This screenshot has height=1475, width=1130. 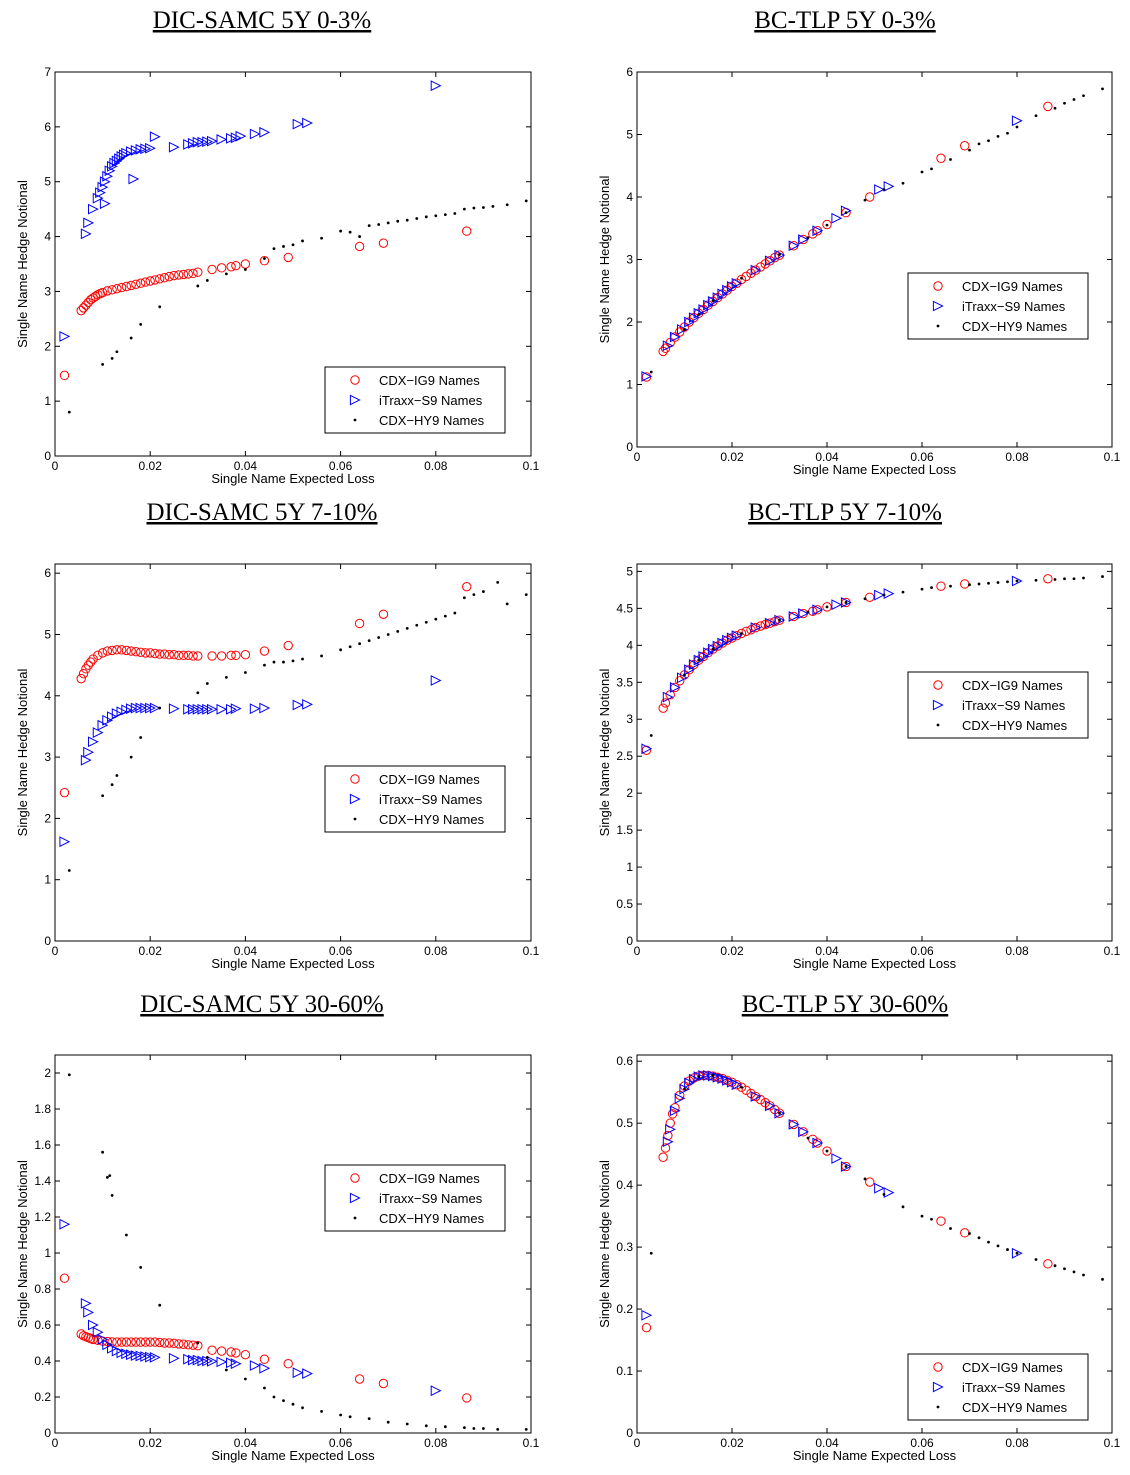 What do you see at coordinates (293, 963) in the screenshot?
I see `x-axis-label: Single Name Expected Loss` at bounding box center [293, 963].